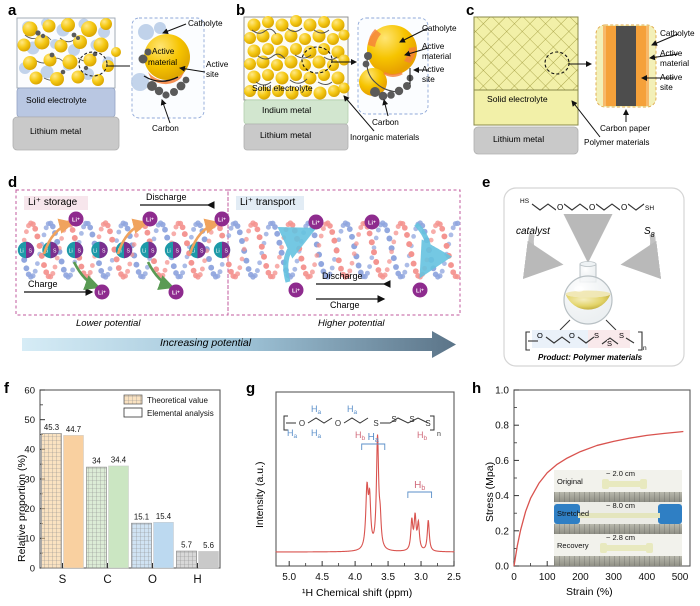 The height and width of the screenshot is (606, 700). I want to click on panel-g-x-axis-label: ¹H Chemical shift (ppm), so click(357, 593).